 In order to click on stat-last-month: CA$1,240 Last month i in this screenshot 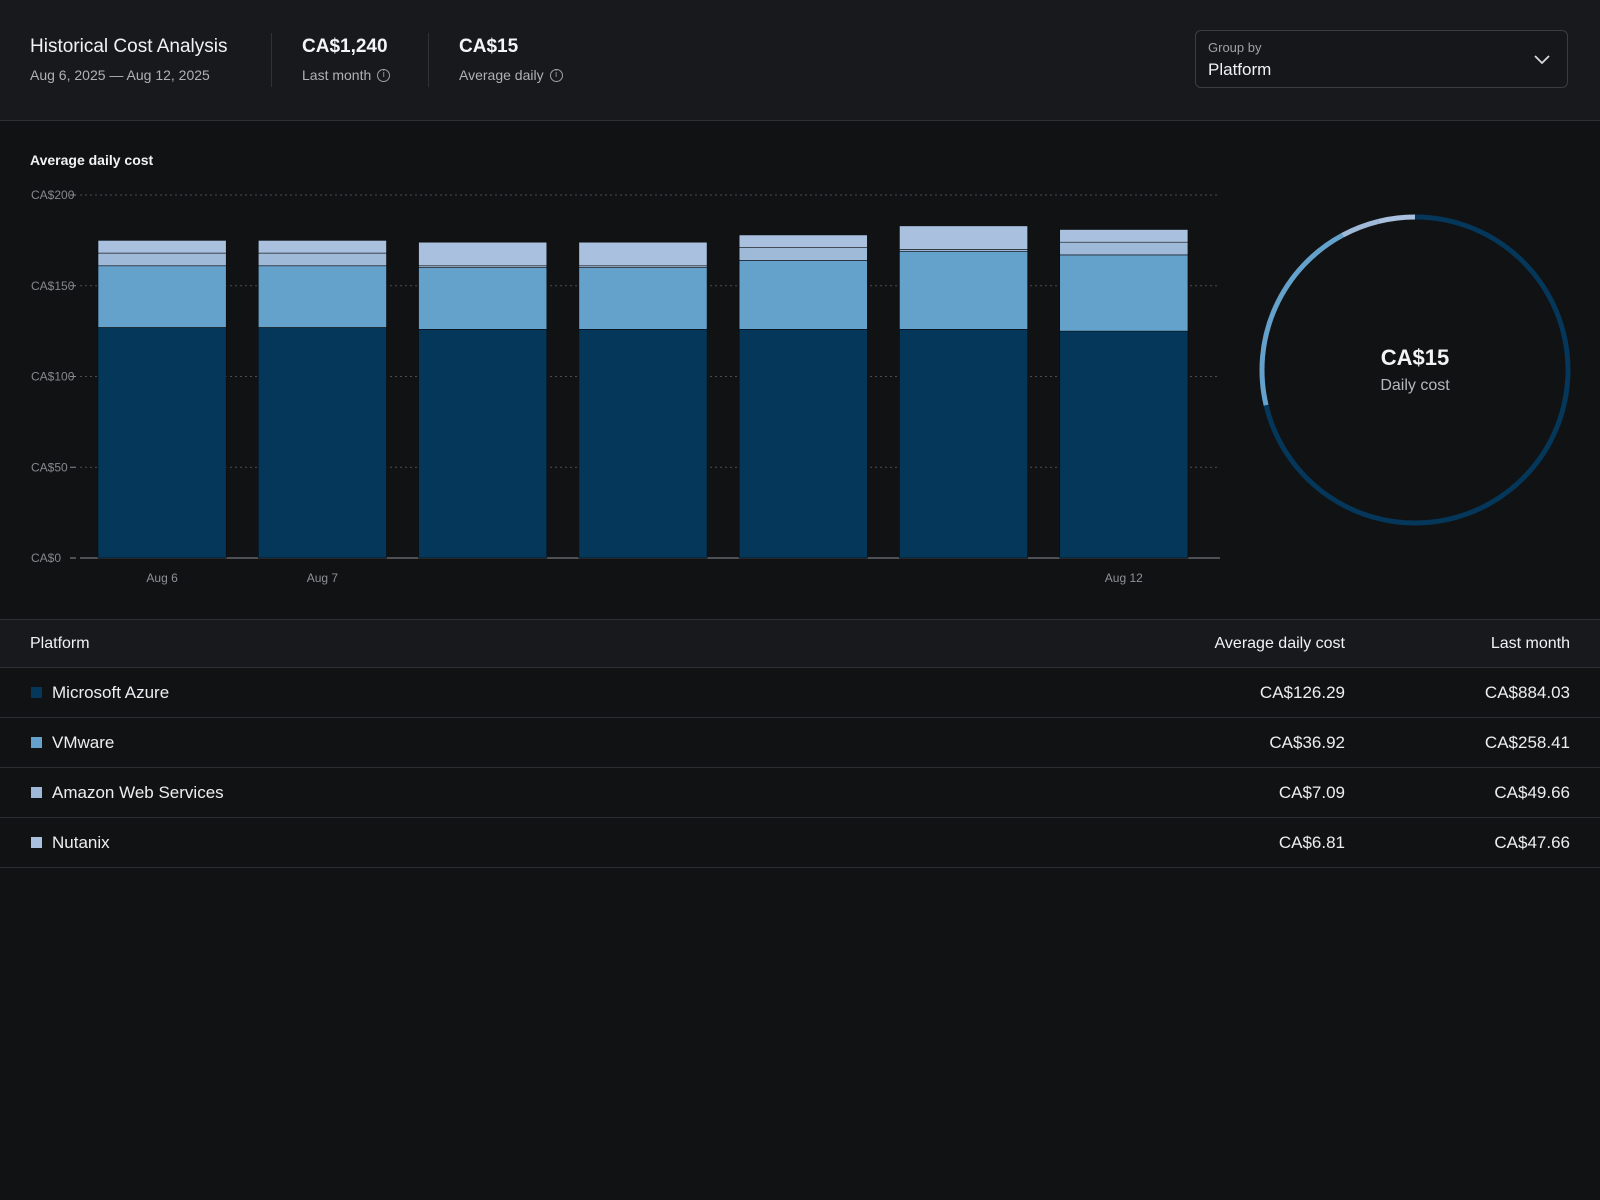, I will do `click(346, 59)`.